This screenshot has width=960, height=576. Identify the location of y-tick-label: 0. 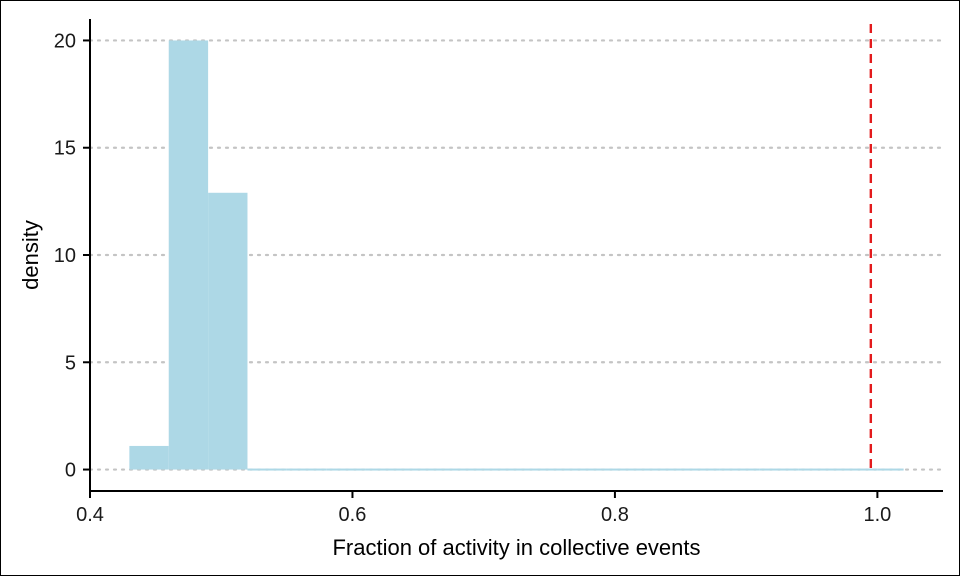
(70, 471).